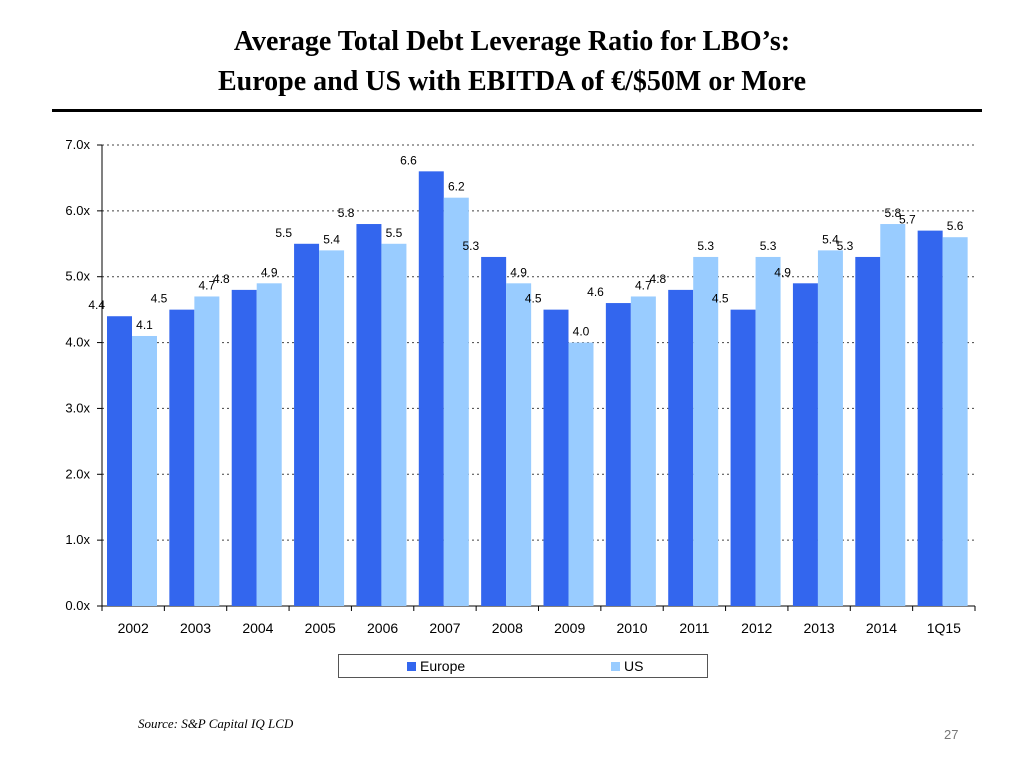  I want to click on data-label-us: 4.0, so click(581, 332).